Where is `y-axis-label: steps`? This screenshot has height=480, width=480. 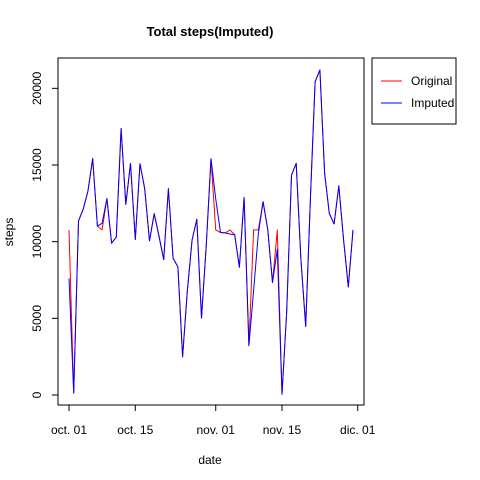 y-axis-label: steps is located at coordinates (9, 232).